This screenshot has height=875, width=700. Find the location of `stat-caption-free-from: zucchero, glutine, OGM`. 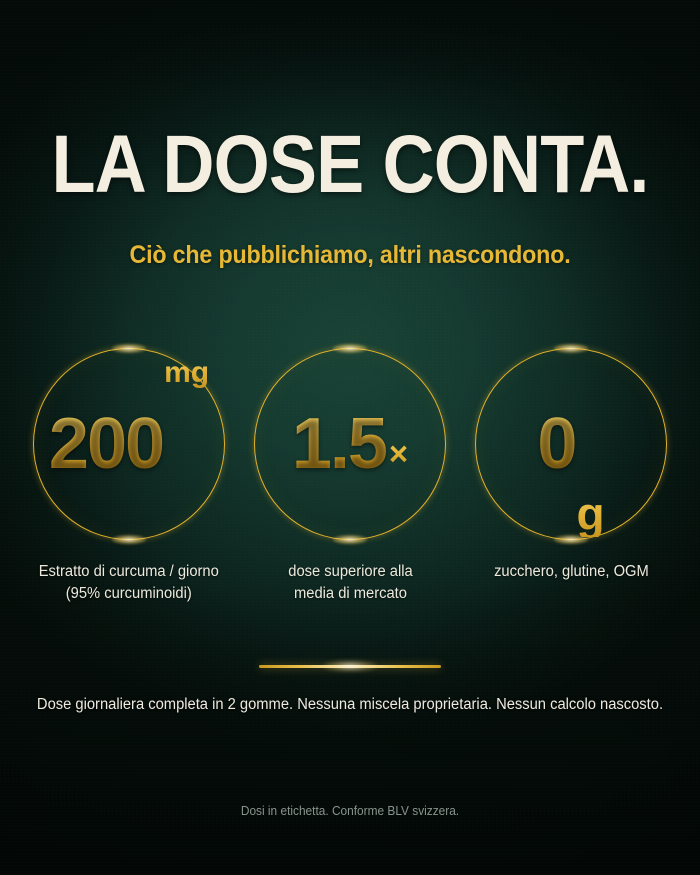

stat-caption-free-from: zucchero, glutine, OGM is located at coordinates (571, 572).